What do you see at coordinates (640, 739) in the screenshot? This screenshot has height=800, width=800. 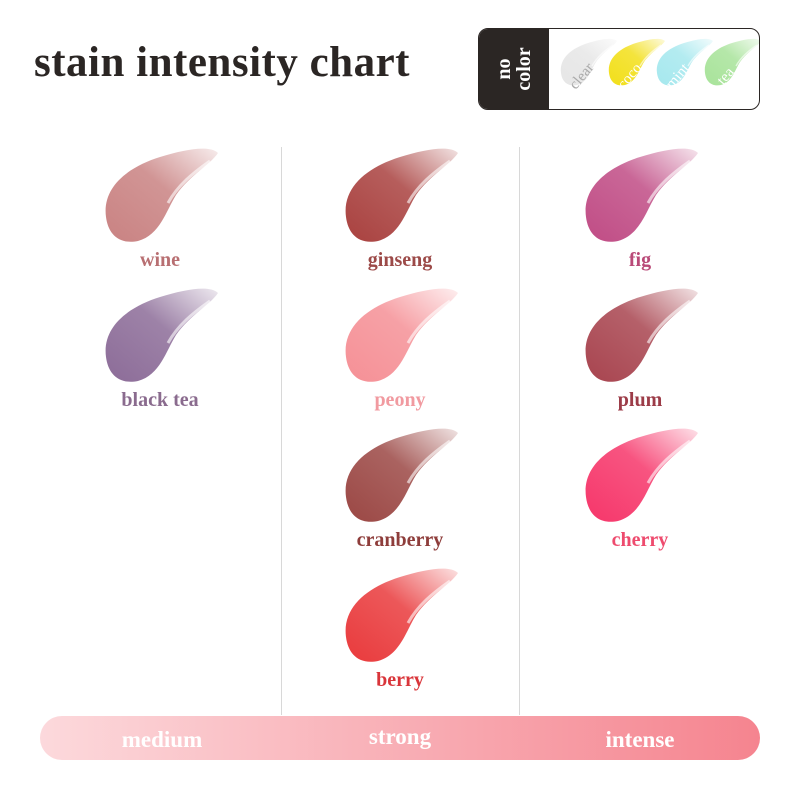 I see `scale-label-intense: intense` at bounding box center [640, 739].